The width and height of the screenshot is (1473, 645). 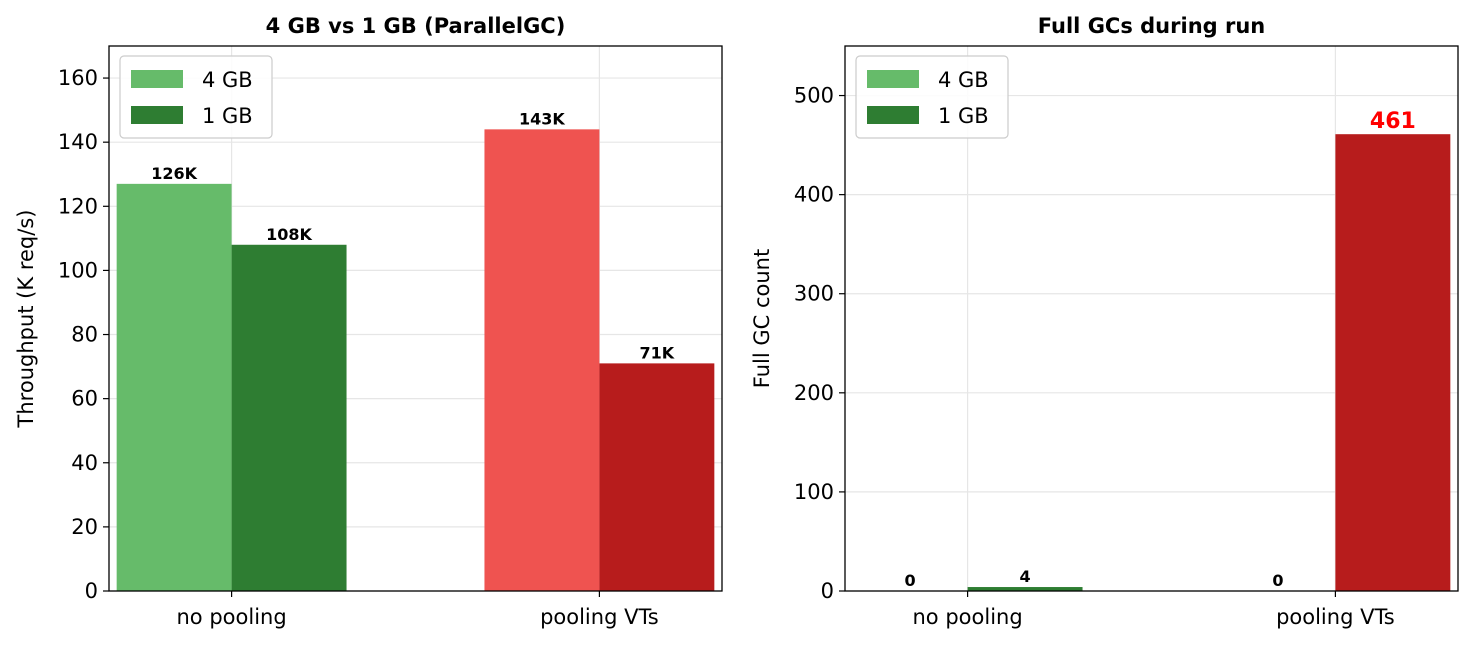 What do you see at coordinates (78, 142) in the screenshot?
I see `y-tick-label: 140` at bounding box center [78, 142].